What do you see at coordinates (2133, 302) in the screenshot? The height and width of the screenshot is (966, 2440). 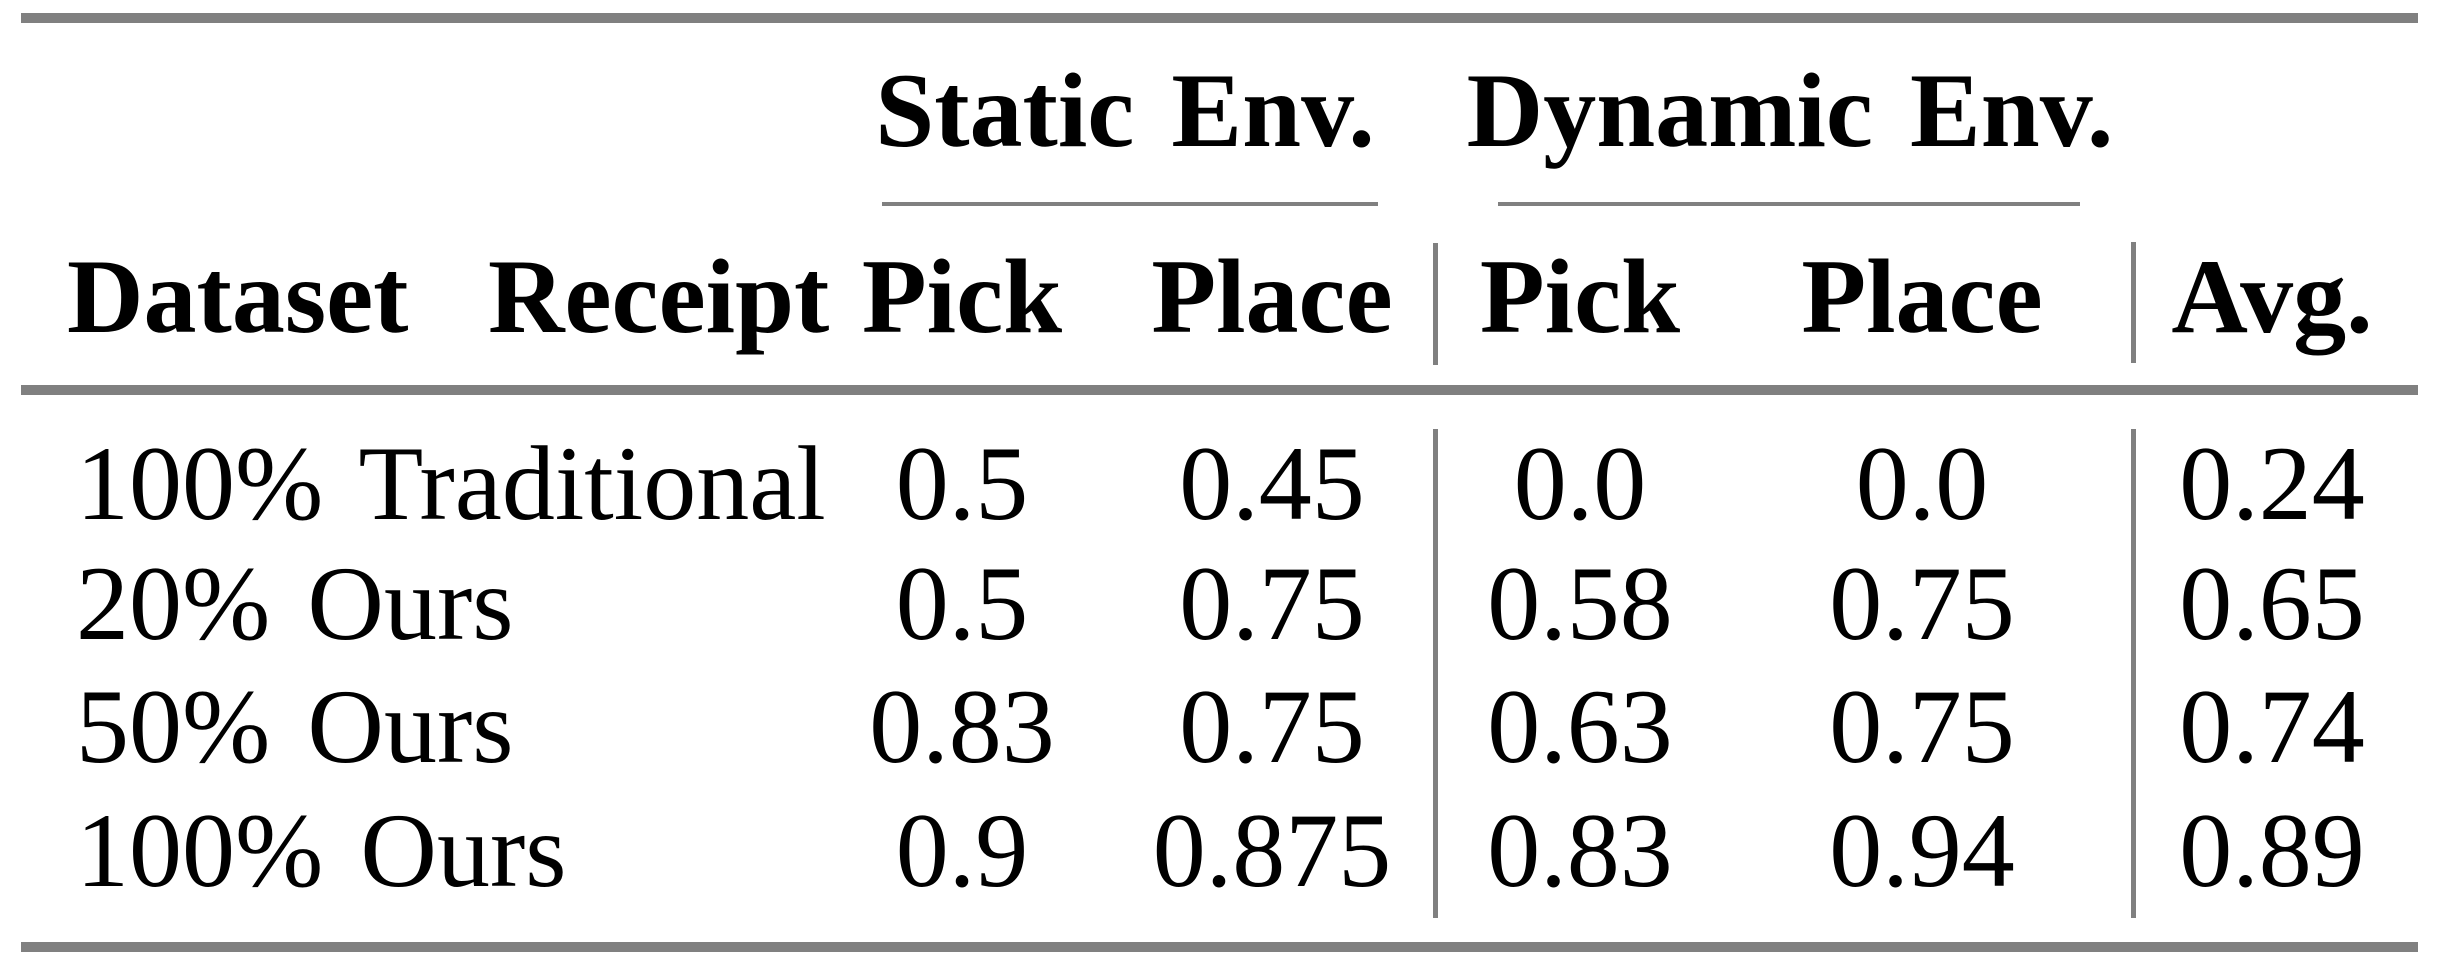 I see `separator-dynamic-avg-header` at bounding box center [2133, 302].